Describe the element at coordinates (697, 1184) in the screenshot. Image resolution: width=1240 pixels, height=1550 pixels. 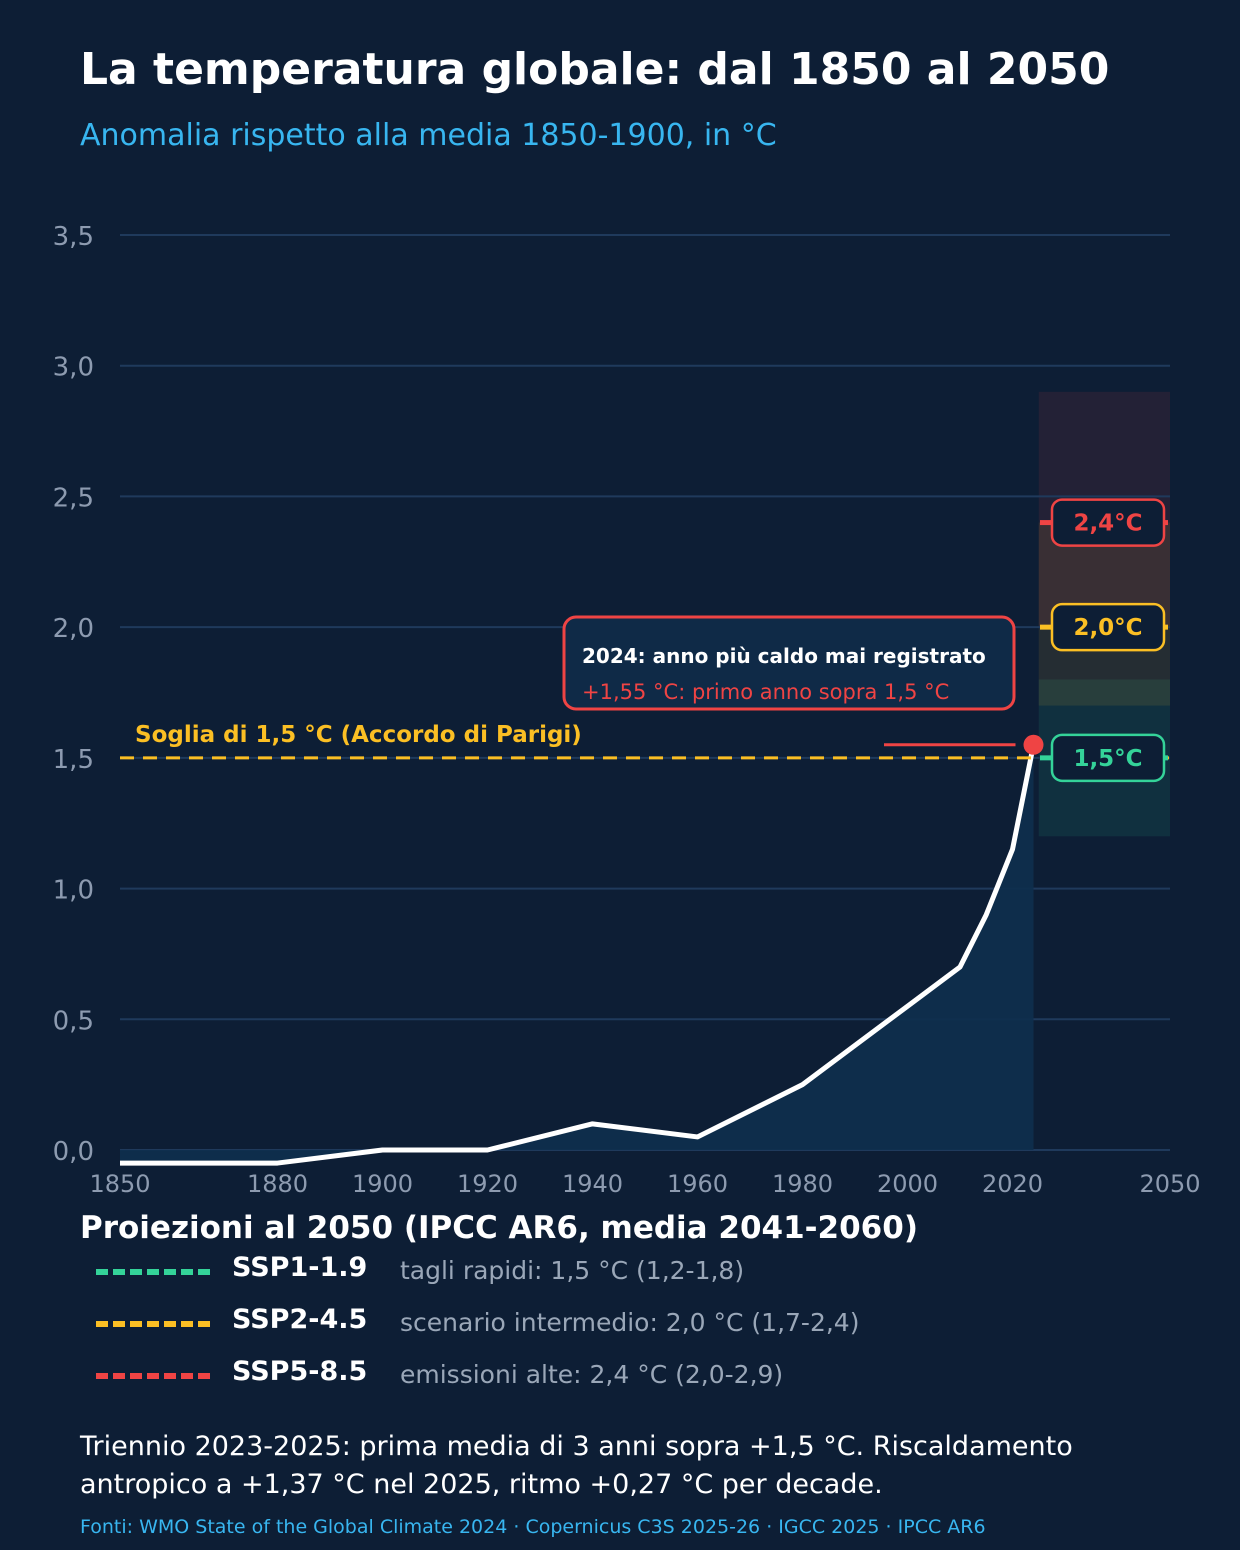
I see `x-tick-label: 1960` at that location.